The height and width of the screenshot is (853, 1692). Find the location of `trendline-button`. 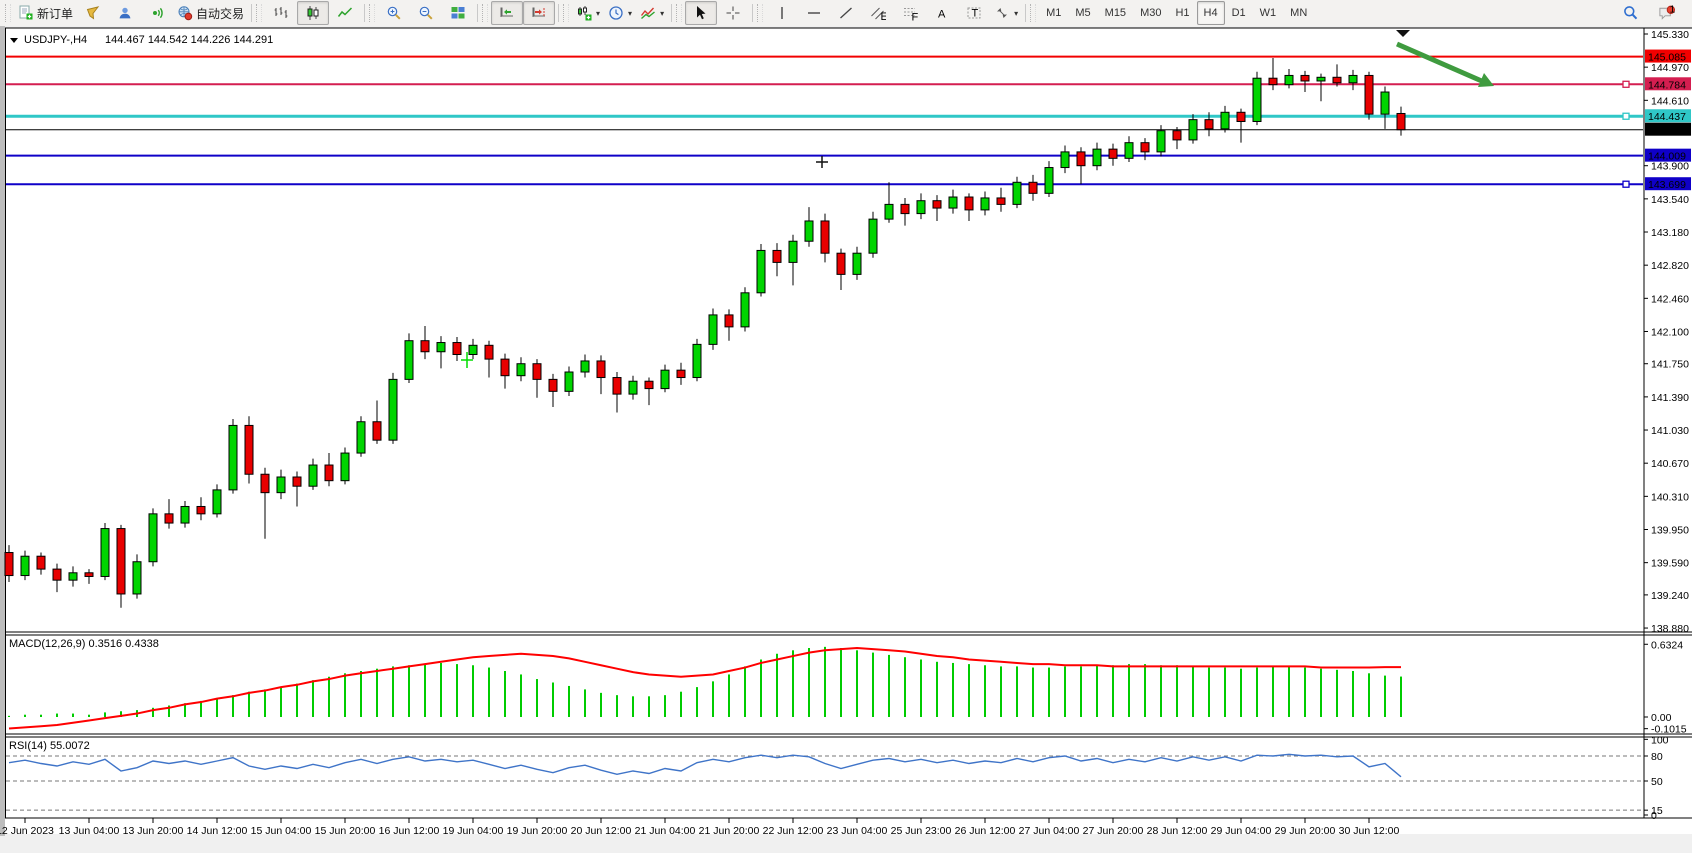

trendline-button is located at coordinates (846, 13).